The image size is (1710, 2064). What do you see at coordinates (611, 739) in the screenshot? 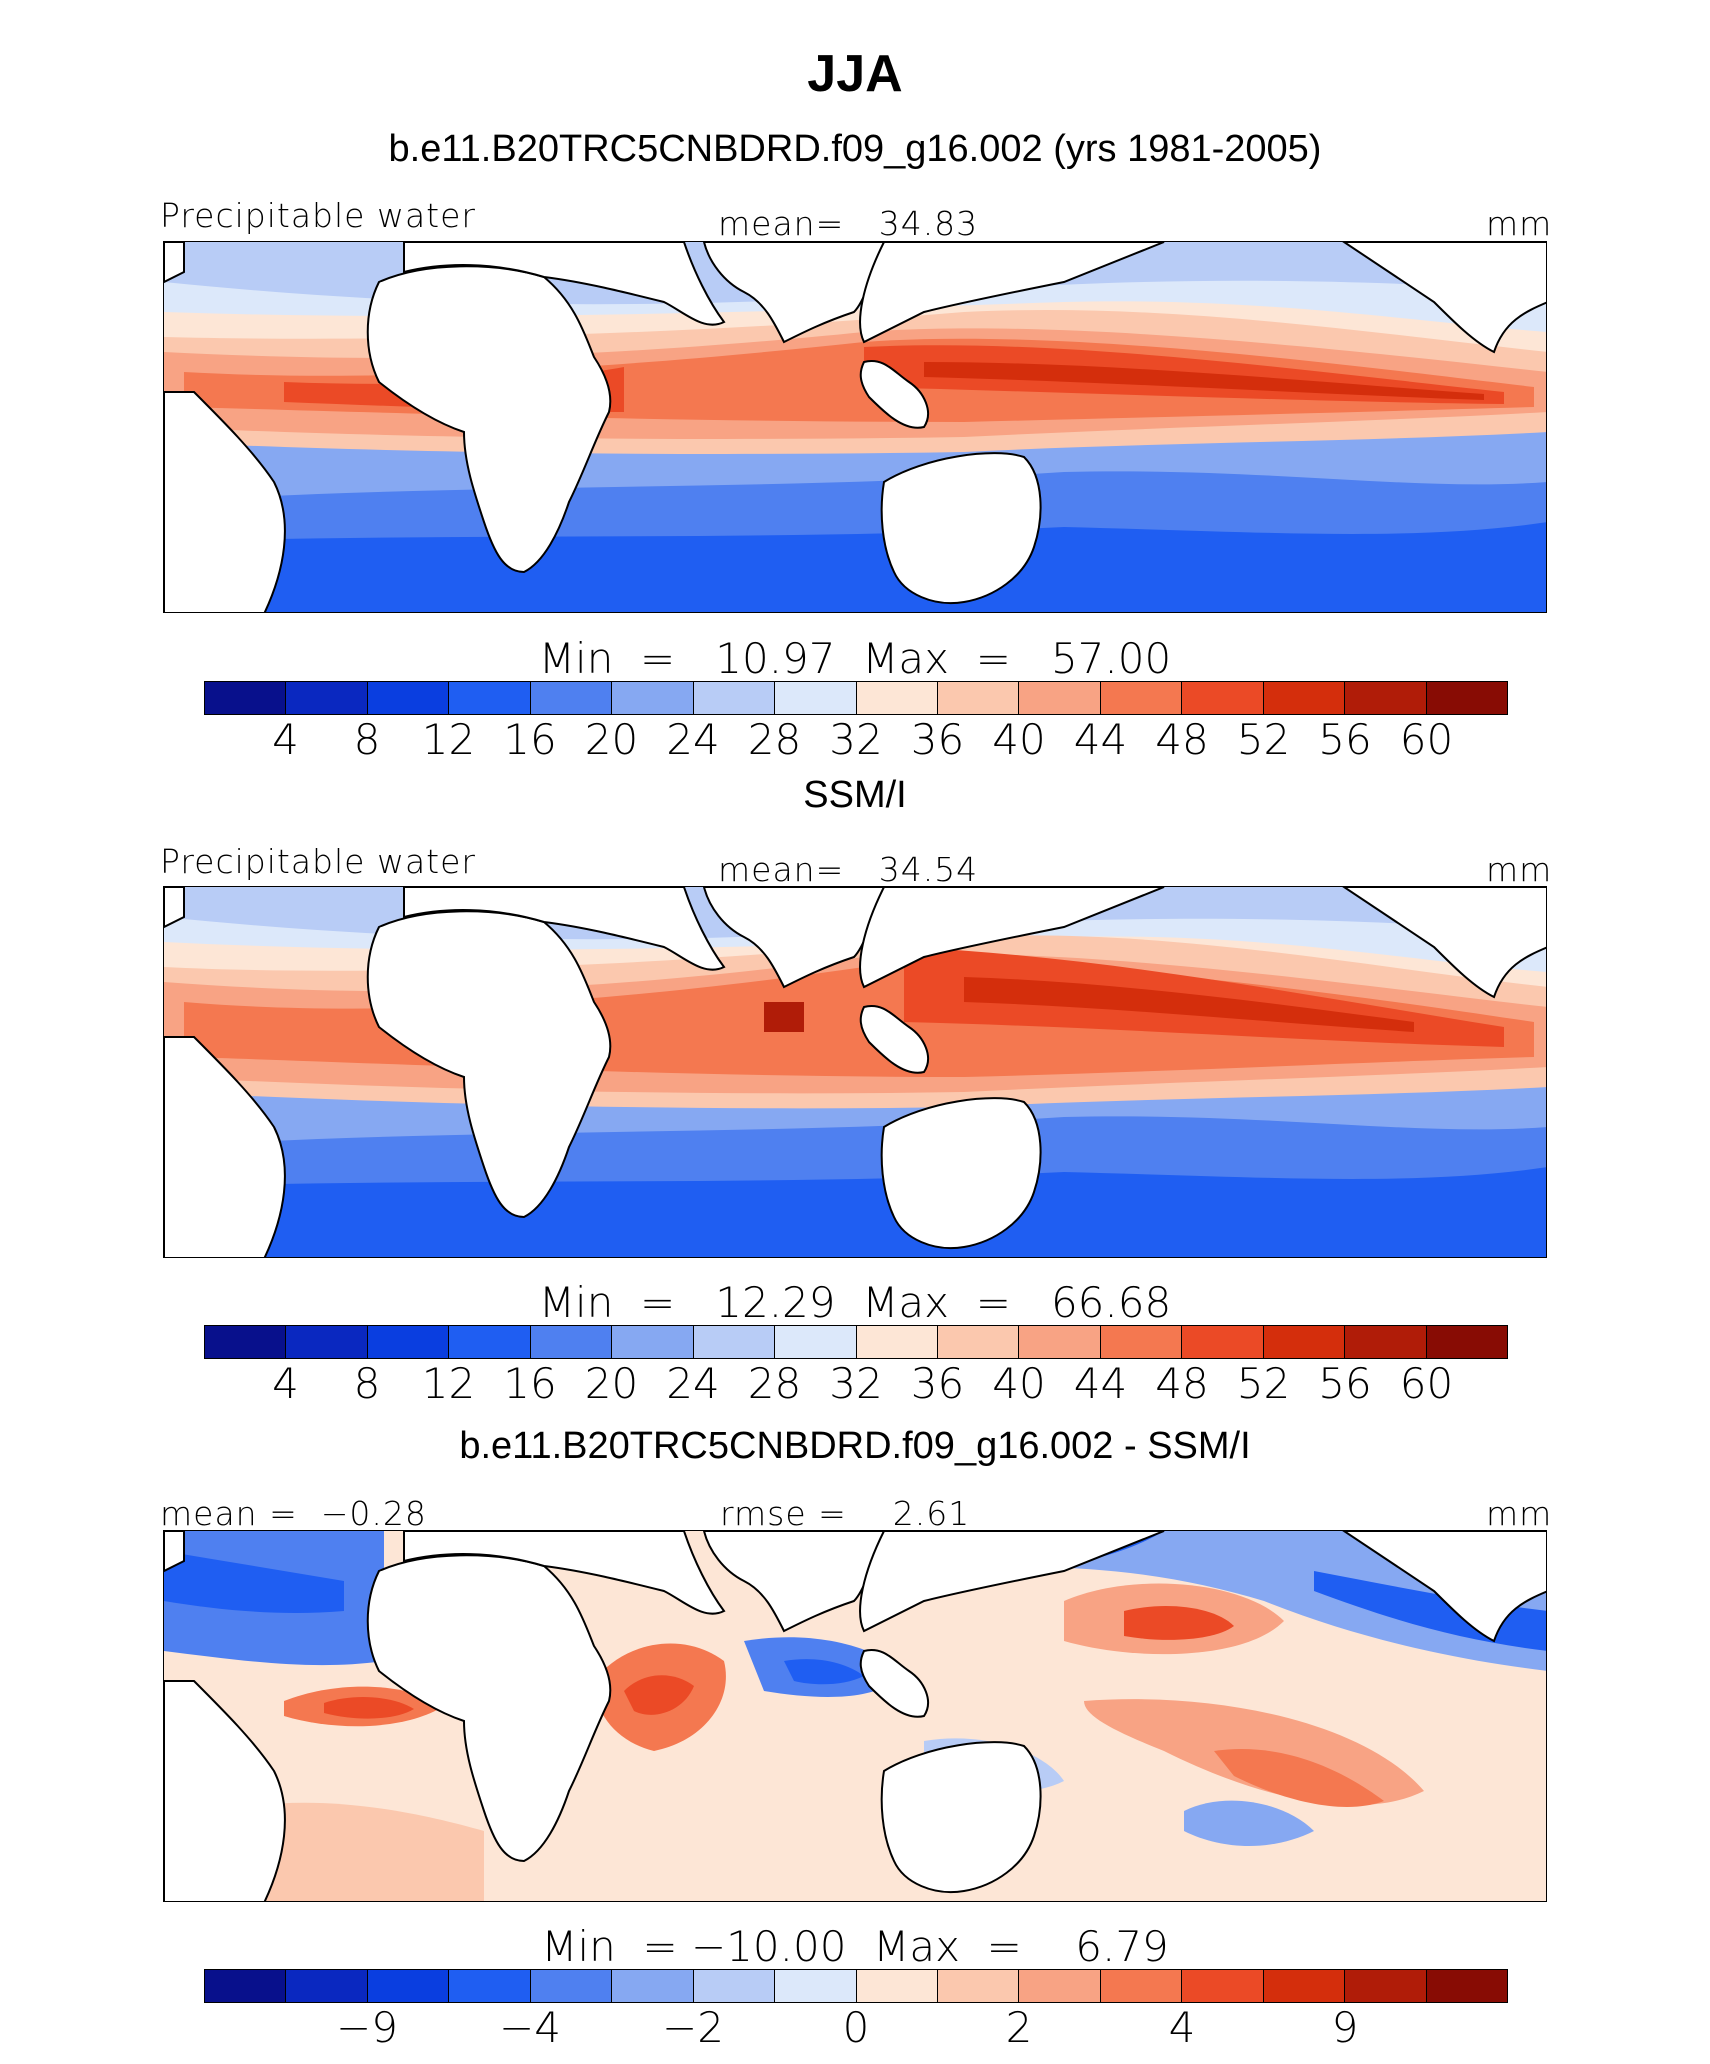
I see `colorbar-tick-label: 20` at bounding box center [611, 739].